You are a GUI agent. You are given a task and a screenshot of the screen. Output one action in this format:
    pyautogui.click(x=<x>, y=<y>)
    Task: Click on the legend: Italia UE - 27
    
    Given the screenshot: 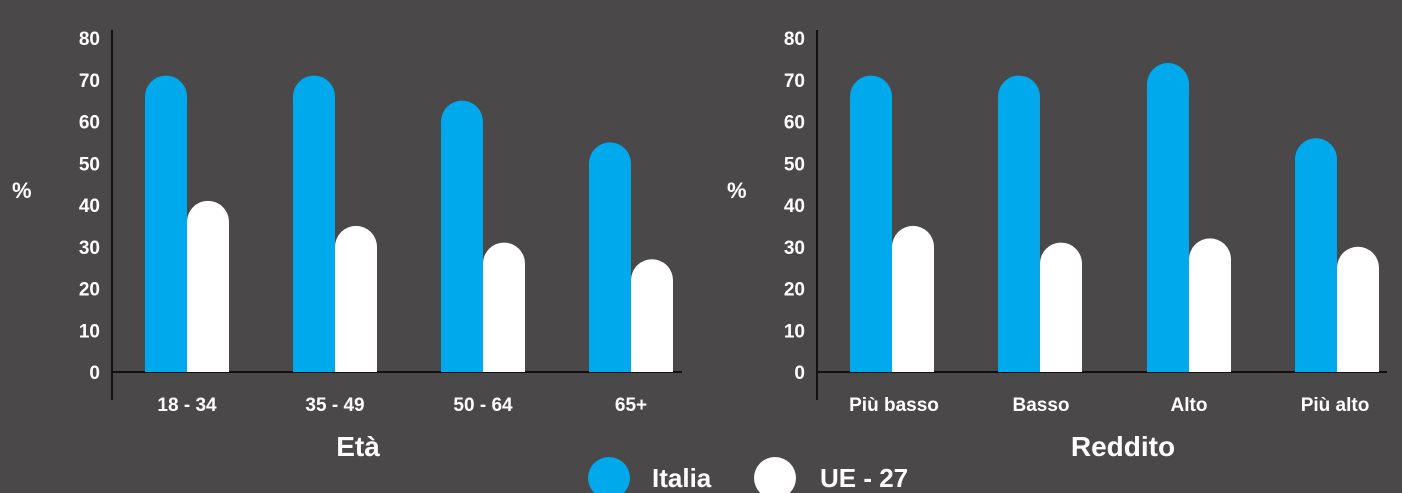 What is the action you would take?
    pyautogui.click(x=748, y=475)
    